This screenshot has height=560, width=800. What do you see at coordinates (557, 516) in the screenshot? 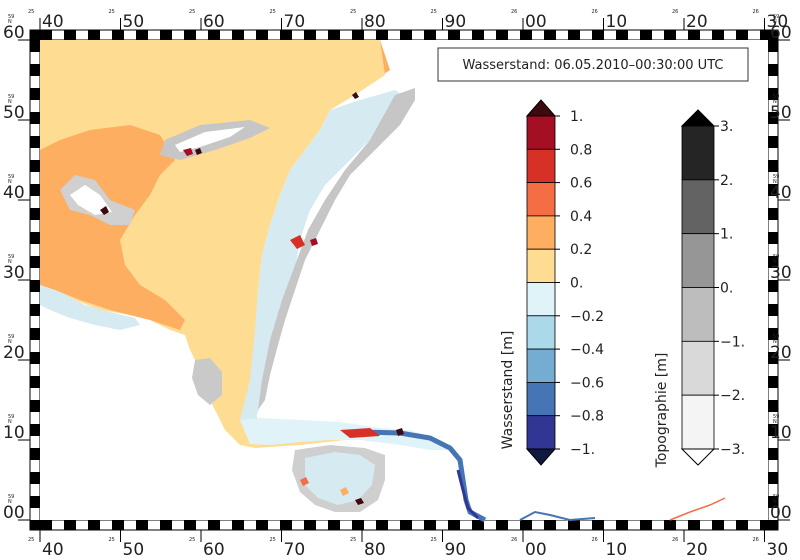
I see `channel-east` at bounding box center [557, 516].